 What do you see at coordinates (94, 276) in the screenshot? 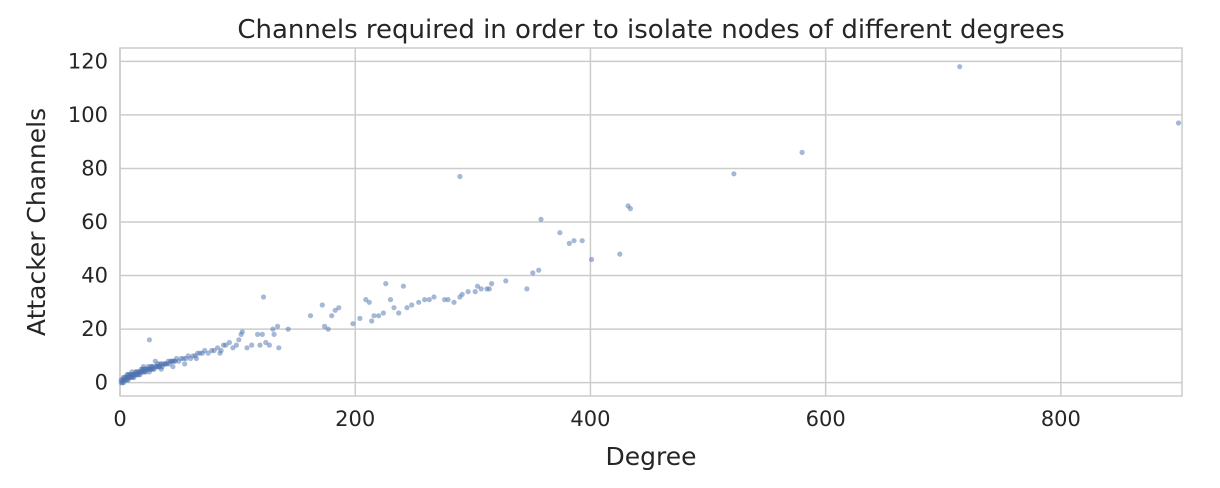
I see `y-tick-label: 40` at bounding box center [94, 276].